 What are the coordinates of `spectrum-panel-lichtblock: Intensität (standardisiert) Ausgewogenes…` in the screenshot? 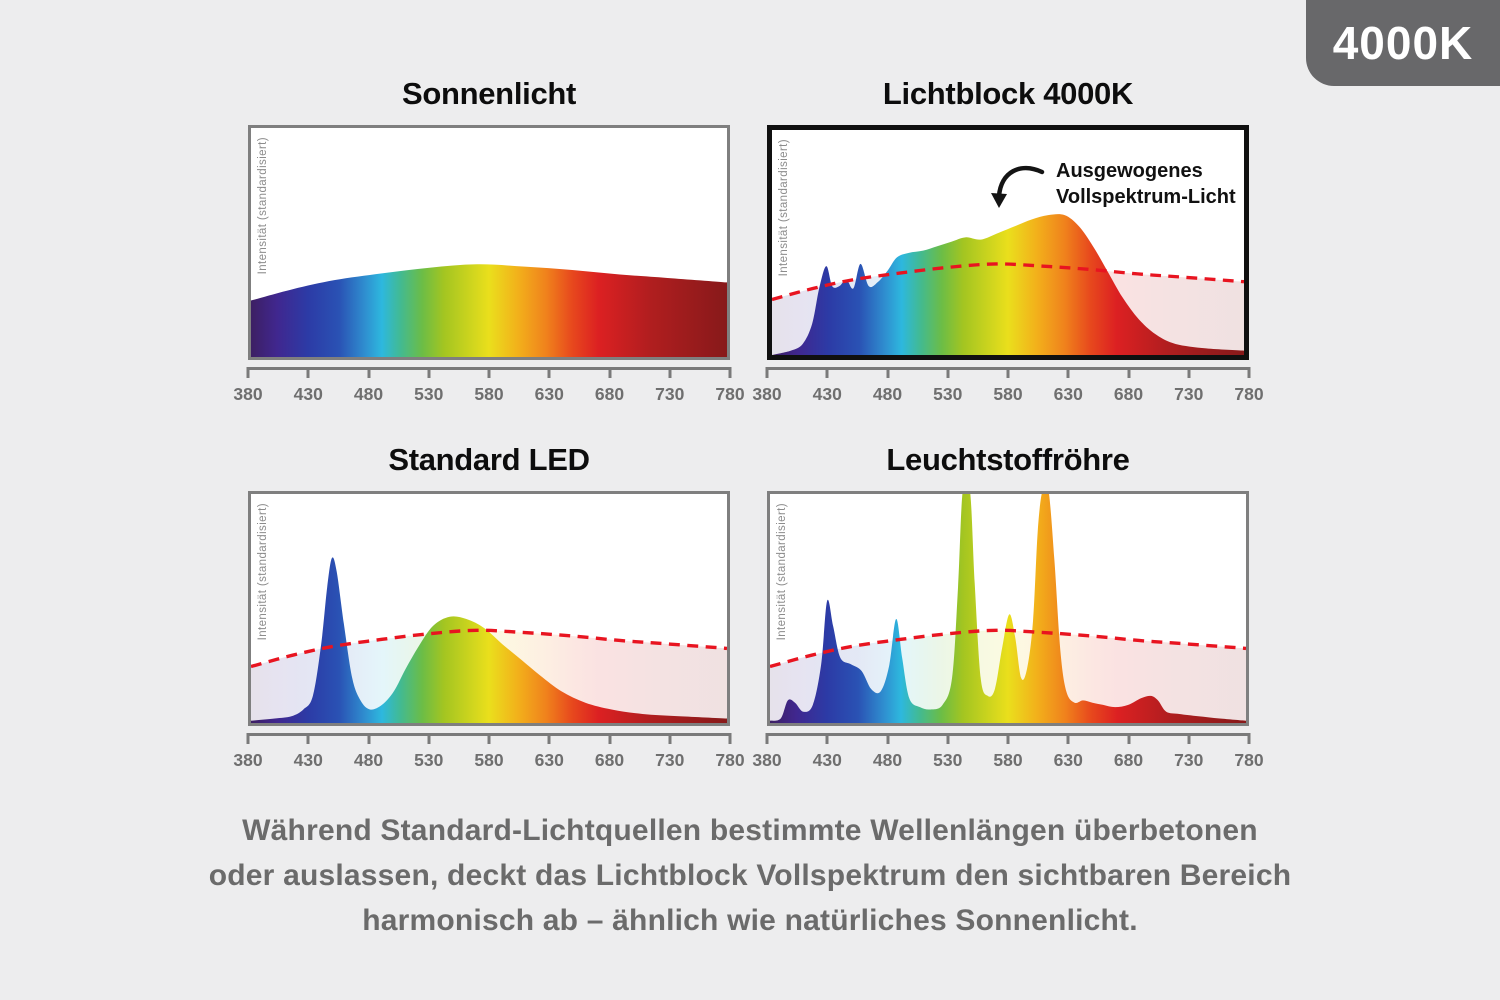 It's located at (1008, 242).